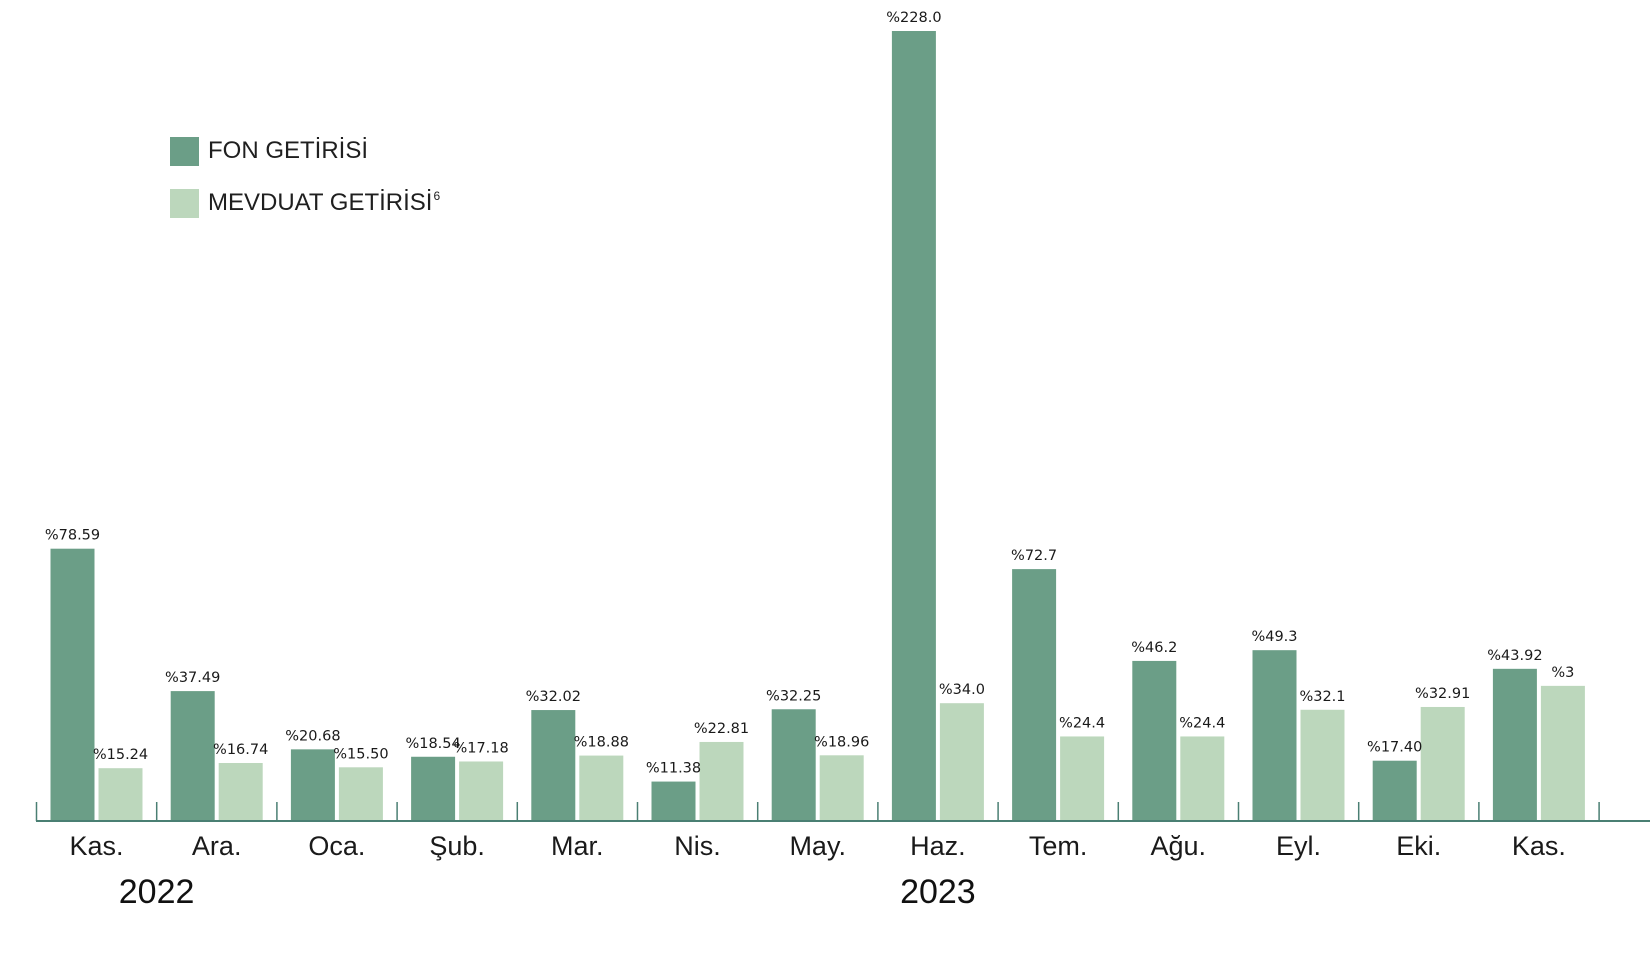  I want to click on value-label-deposit-9: %24.4, so click(1202, 723).